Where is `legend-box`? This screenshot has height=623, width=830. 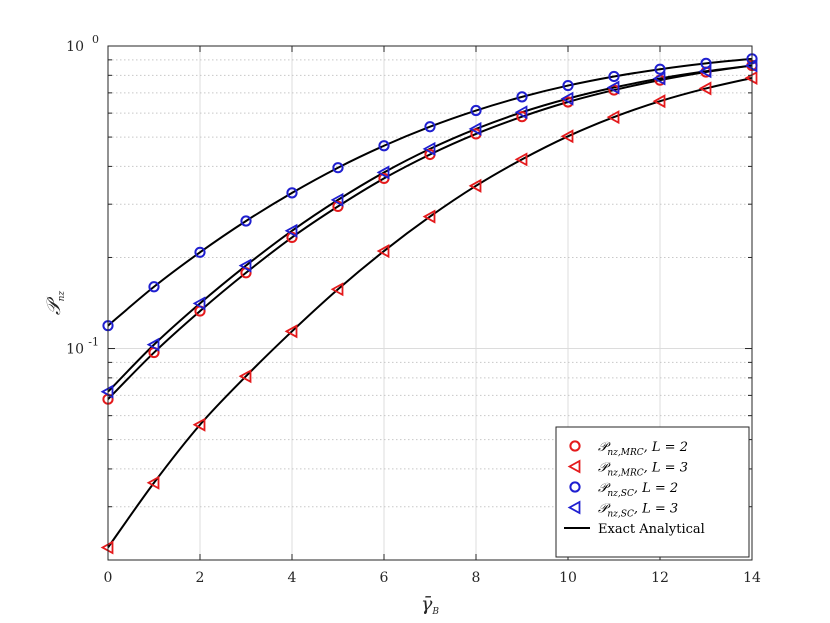 legend-box is located at coordinates (652, 492).